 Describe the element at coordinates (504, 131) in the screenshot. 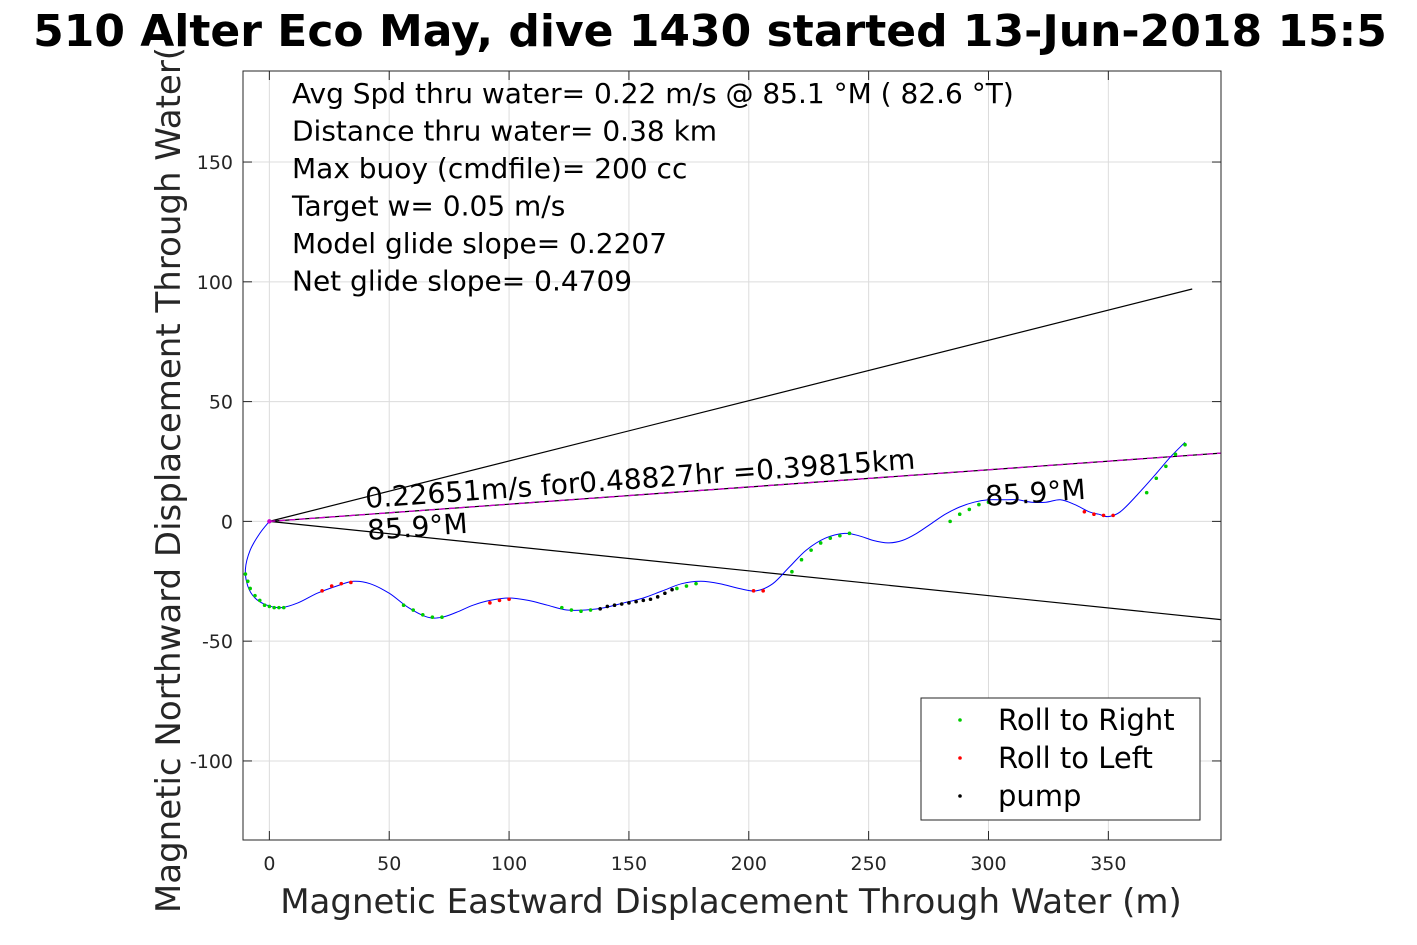

I see `stats-line: Distance thru water= 0.38 km` at that location.